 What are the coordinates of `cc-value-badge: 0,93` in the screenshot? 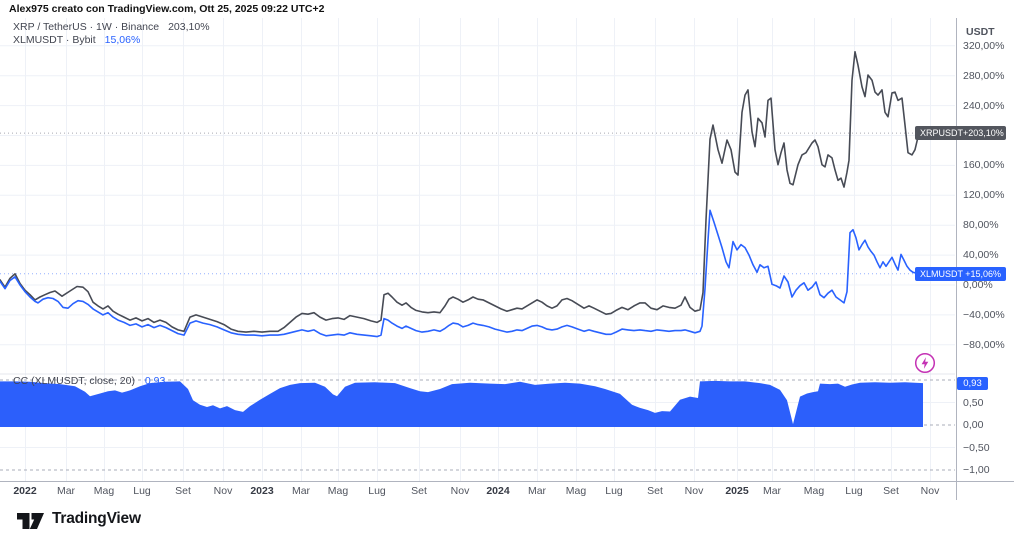 It's located at (972, 383).